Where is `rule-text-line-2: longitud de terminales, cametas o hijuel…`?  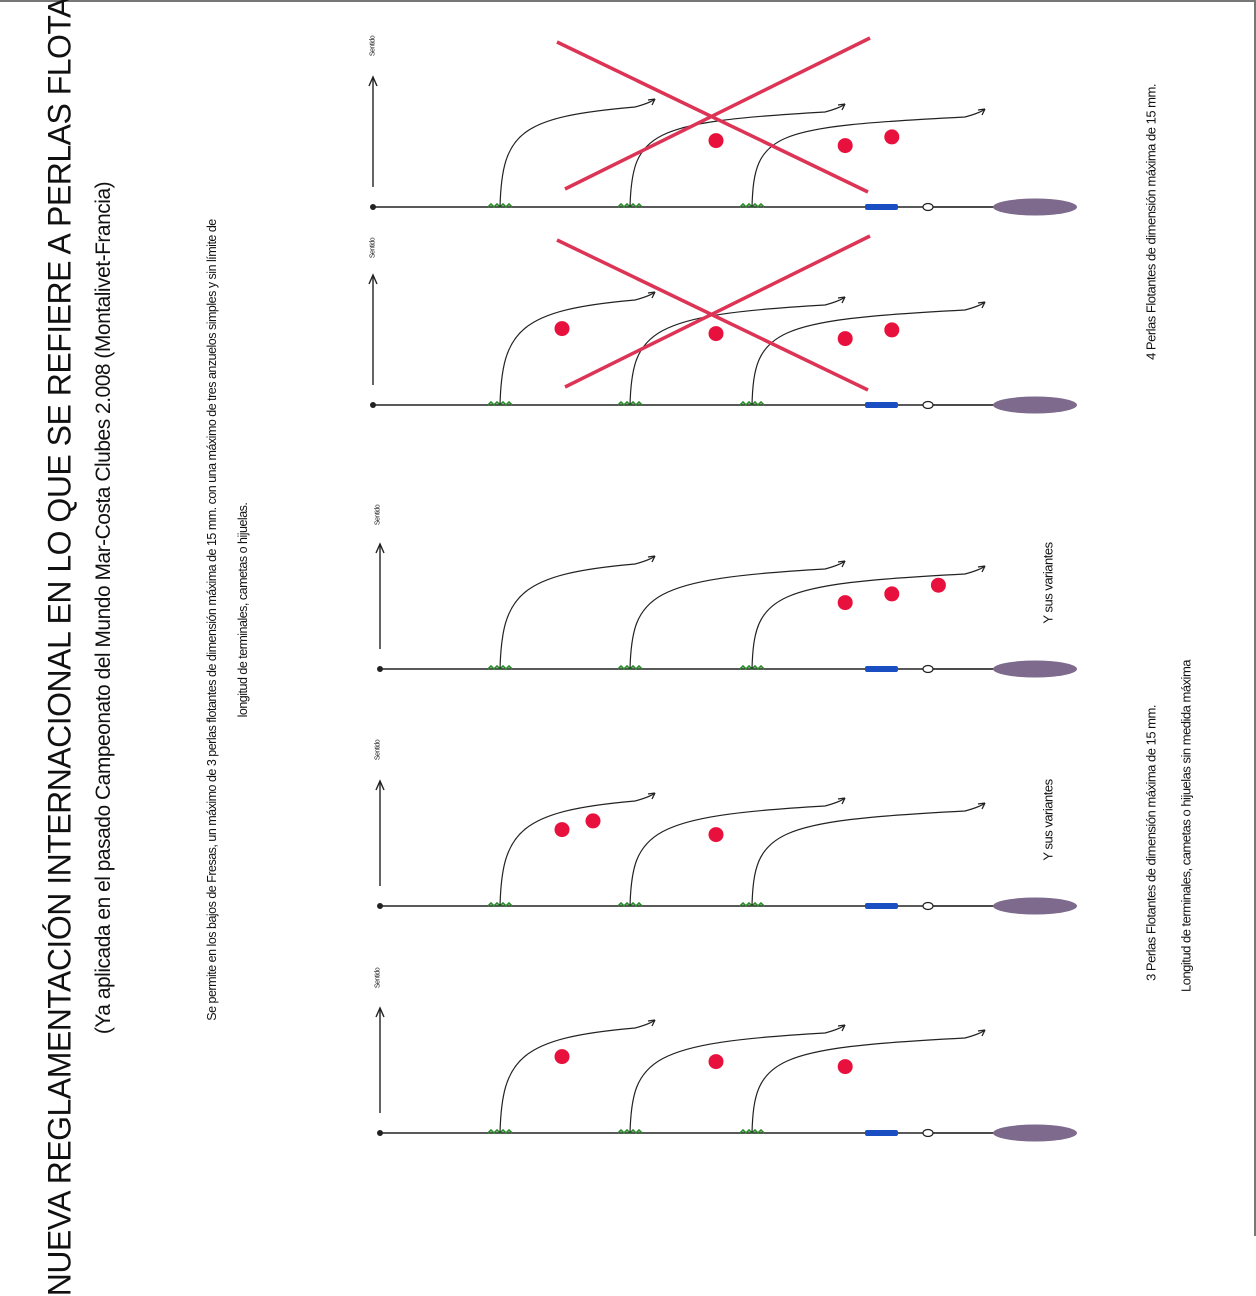
rule-text-line-2: longitud de terminales, cametas o hijuel… is located at coordinates (243, 610).